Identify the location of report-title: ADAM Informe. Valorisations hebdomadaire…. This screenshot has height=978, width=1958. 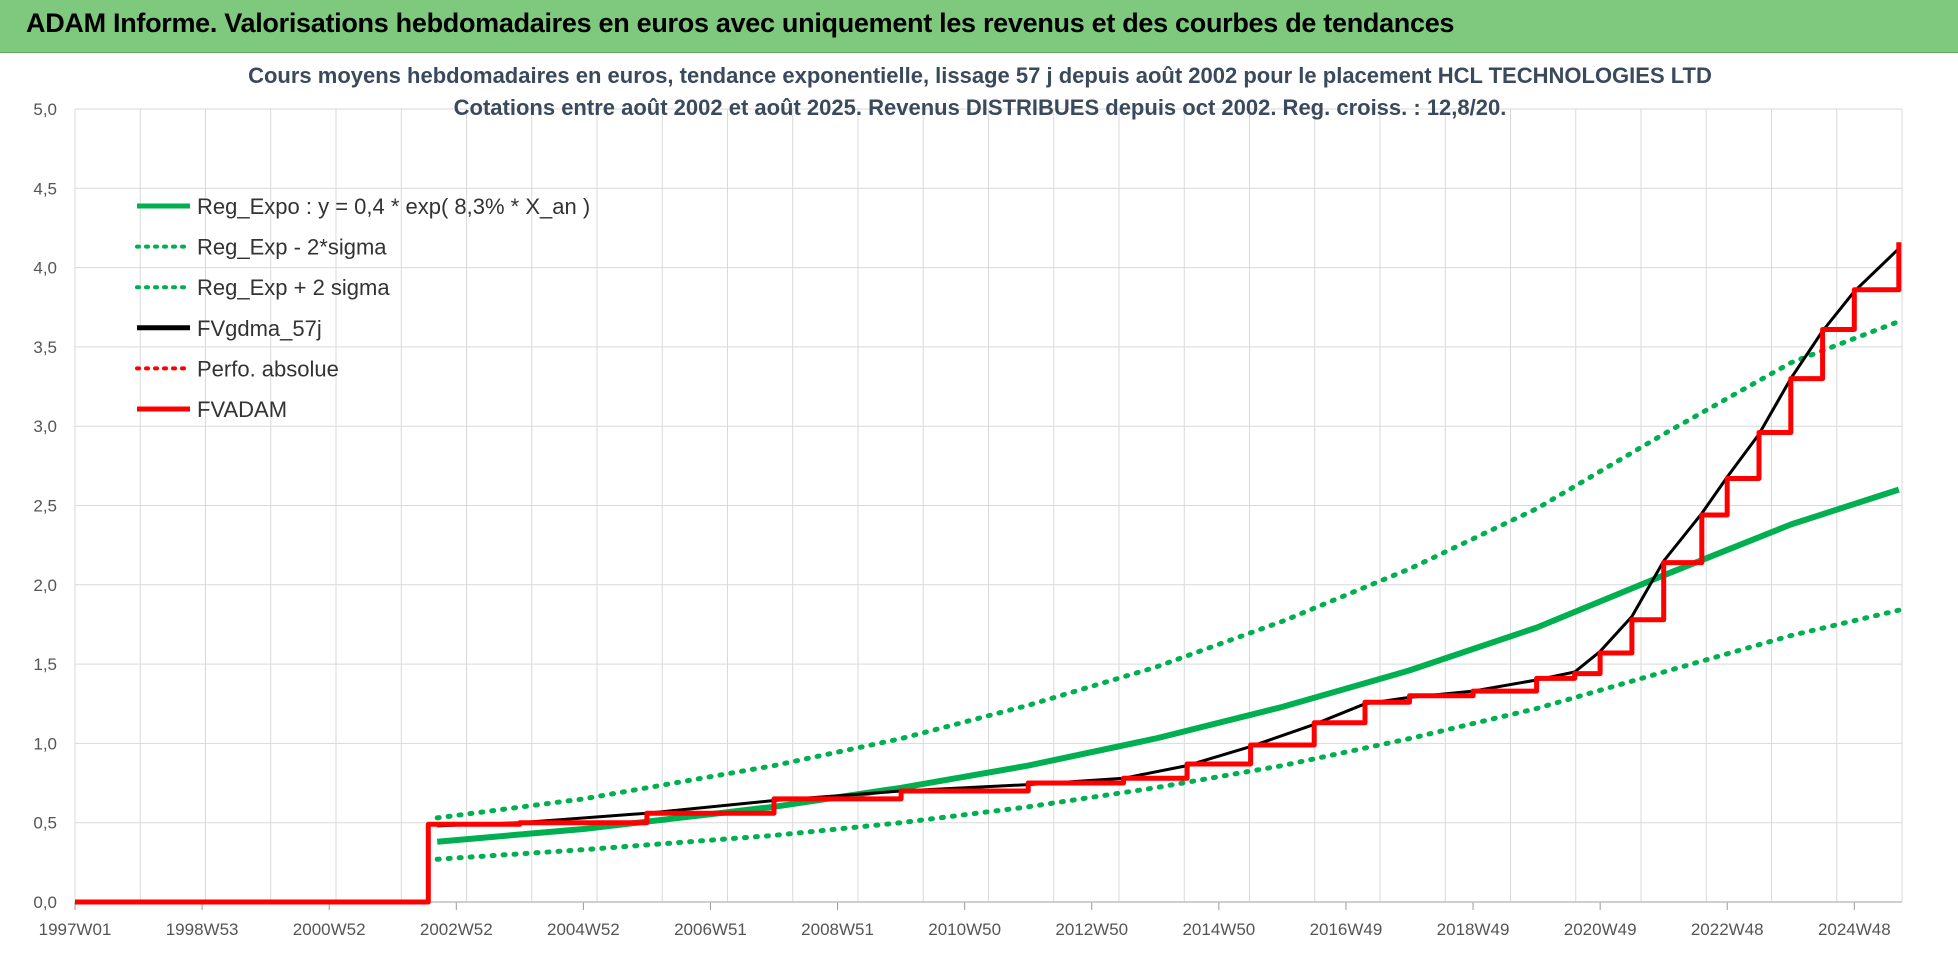
(740, 23).